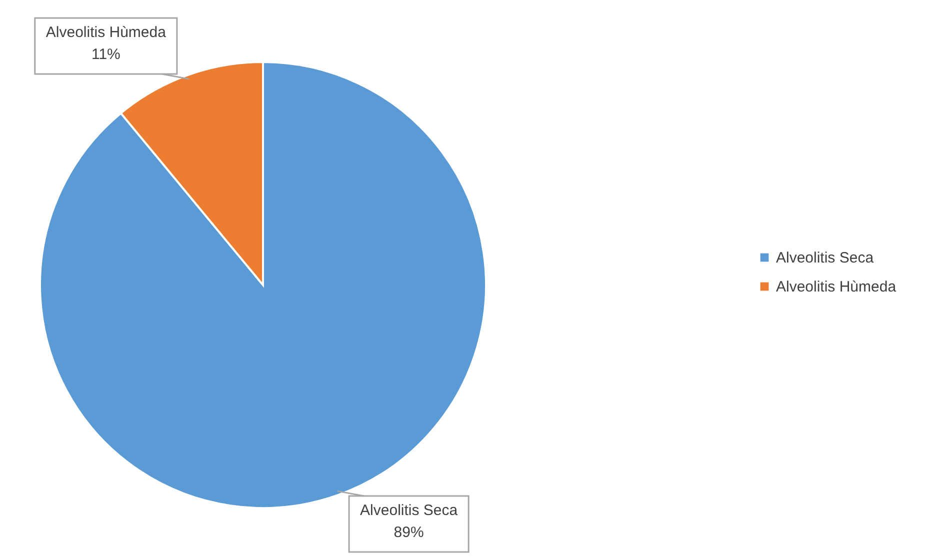 This screenshot has height=560, width=929. I want to click on data-label: 11%, so click(105, 55).